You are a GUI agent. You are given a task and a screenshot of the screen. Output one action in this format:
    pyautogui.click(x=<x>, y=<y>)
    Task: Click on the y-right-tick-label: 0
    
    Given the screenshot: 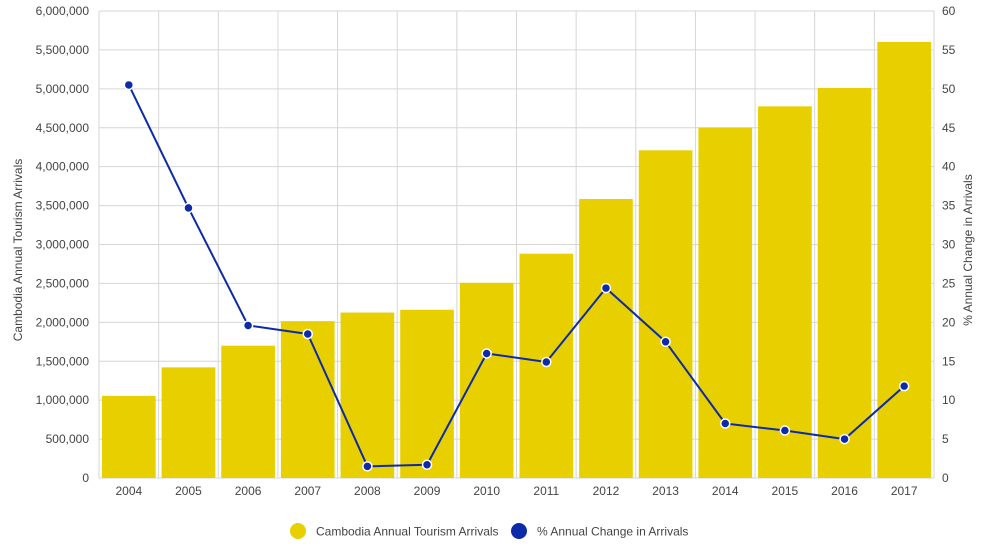 What is the action you would take?
    pyautogui.click(x=945, y=478)
    